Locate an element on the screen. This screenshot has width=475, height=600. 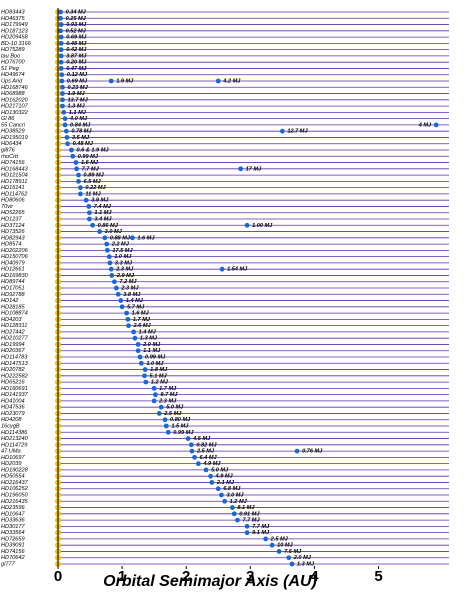
star-name: HD216435 is located at coordinates (15, 502).